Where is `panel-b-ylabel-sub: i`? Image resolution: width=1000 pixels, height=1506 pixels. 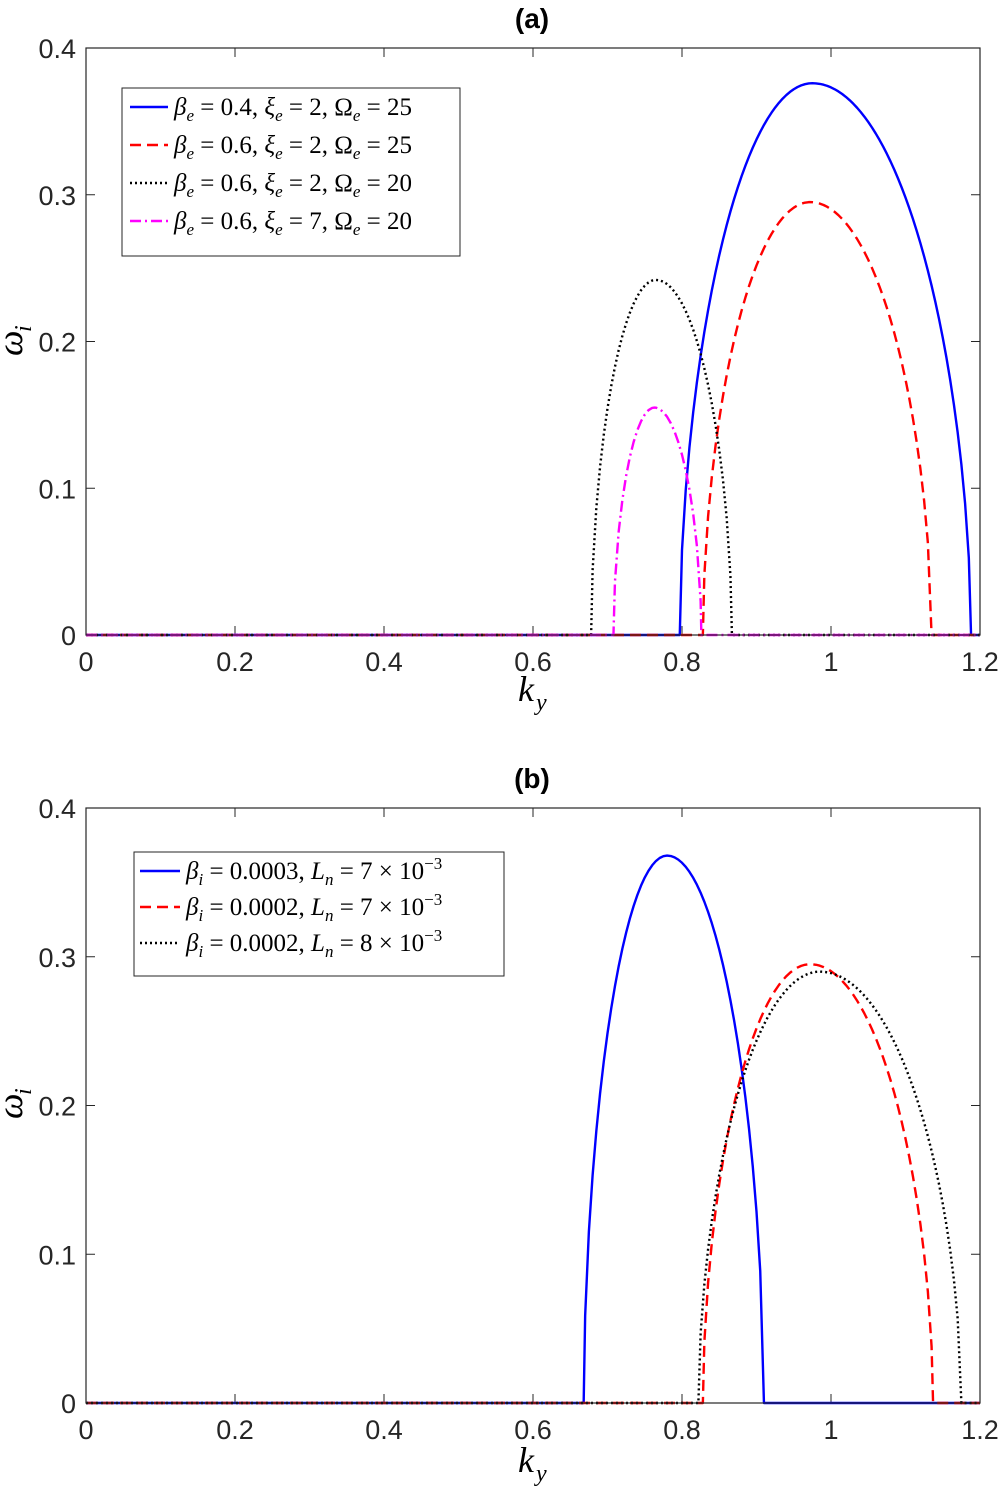 panel-b-ylabel-sub: i is located at coordinates (24, 1091).